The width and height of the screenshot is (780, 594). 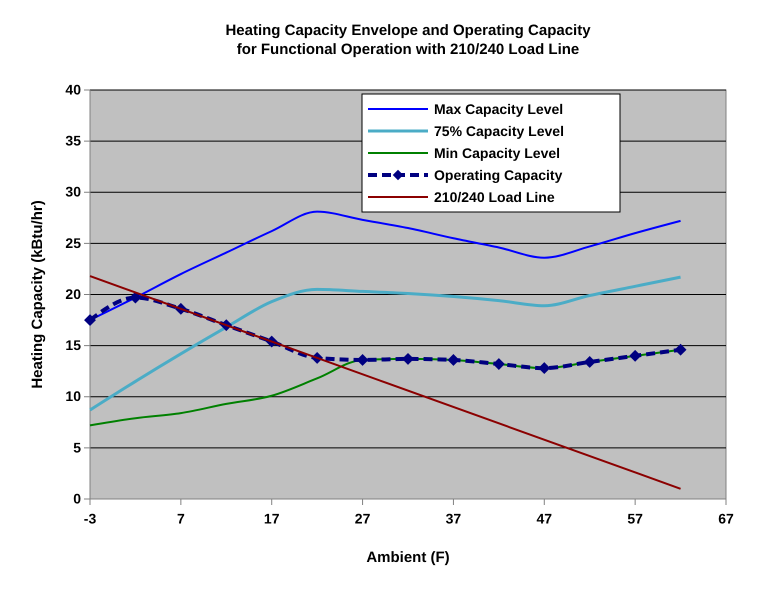 What do you see at coordinates (73, 396) in the screenshot?
I see `y-tick-label: 10` at bounding box center [73, 396].